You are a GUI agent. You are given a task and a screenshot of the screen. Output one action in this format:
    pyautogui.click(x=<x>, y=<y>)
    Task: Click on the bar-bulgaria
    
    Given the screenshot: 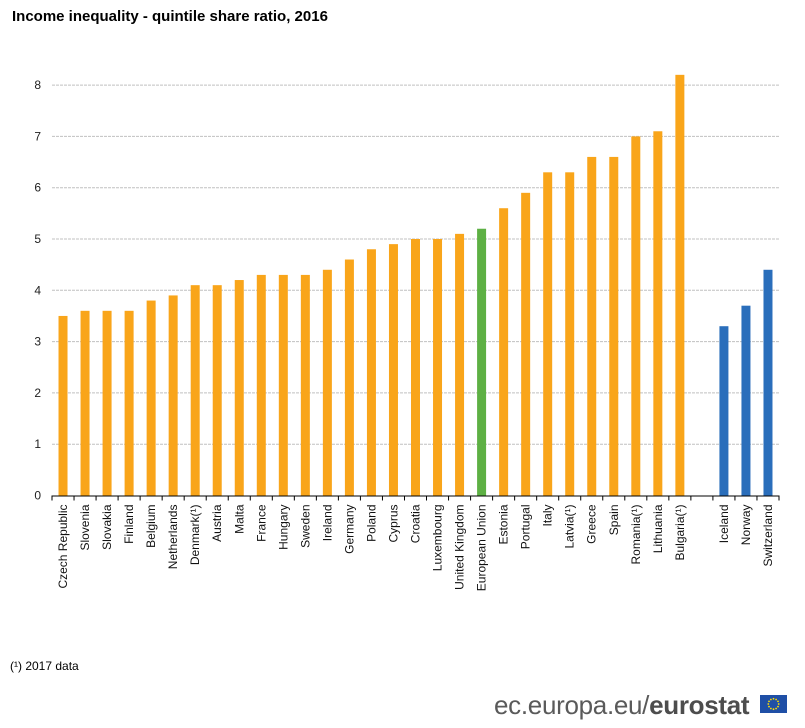 What is the action you would take?
    pyautogui.click(x=680, y=285)
    